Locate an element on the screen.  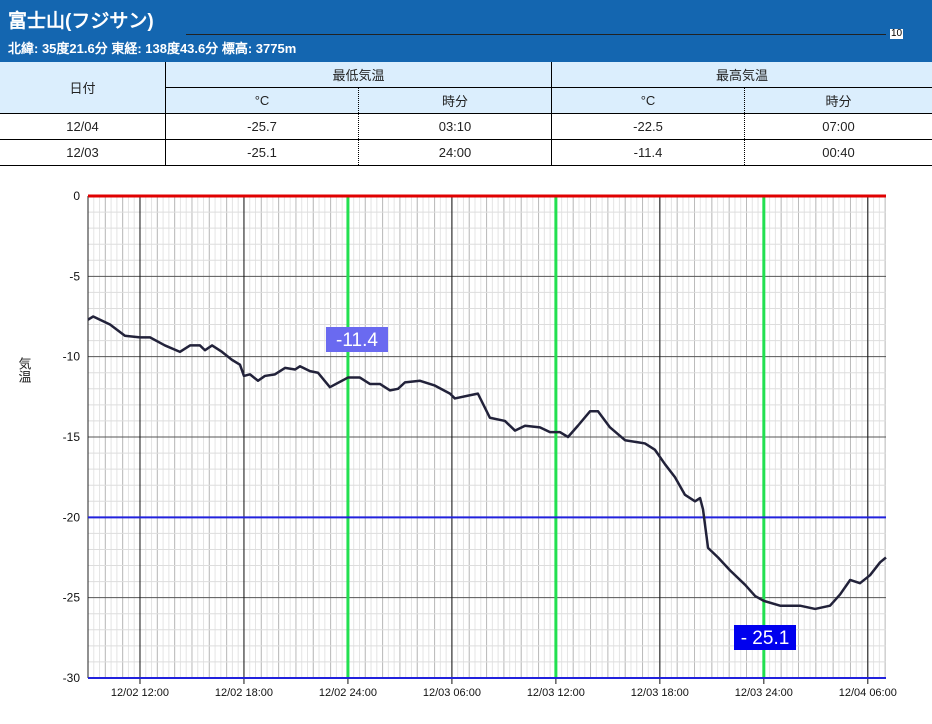
date-header: 日付 is located at coordinates (83, 88).